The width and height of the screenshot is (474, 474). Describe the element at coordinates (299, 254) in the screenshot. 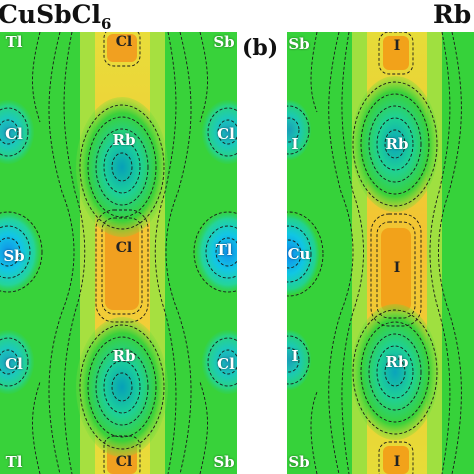

I see `atom-label: Cu` at that location.